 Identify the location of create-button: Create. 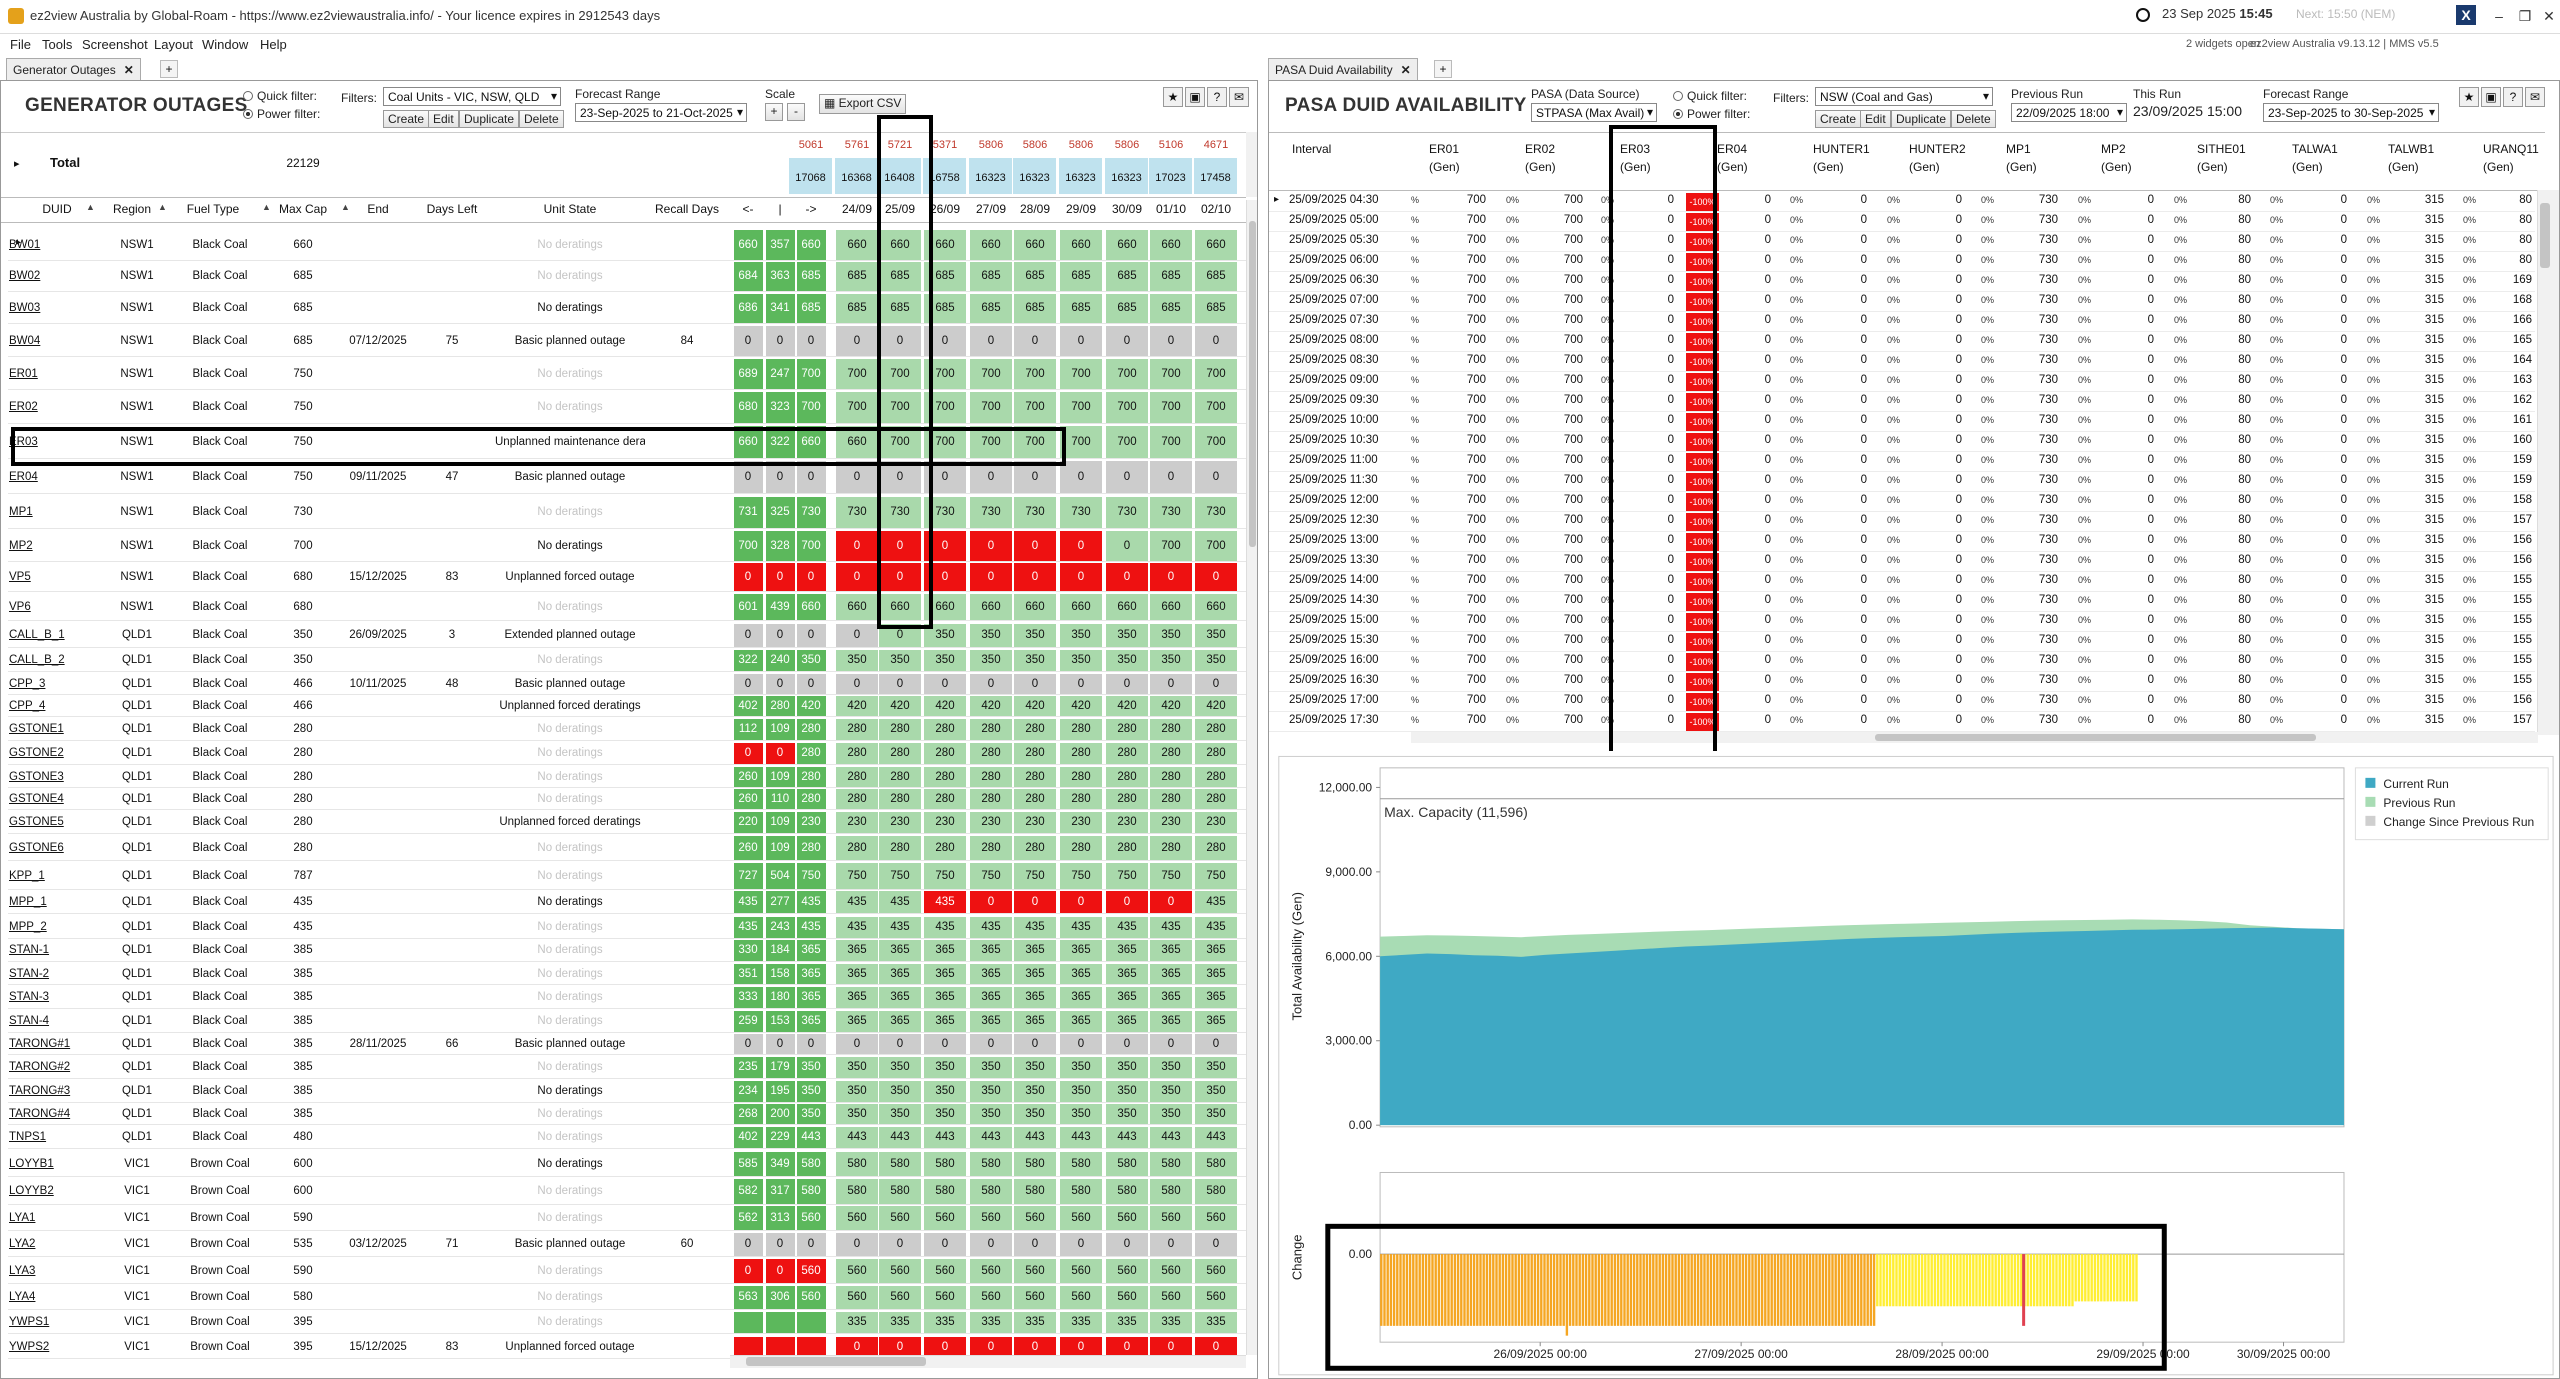
(406, 119).